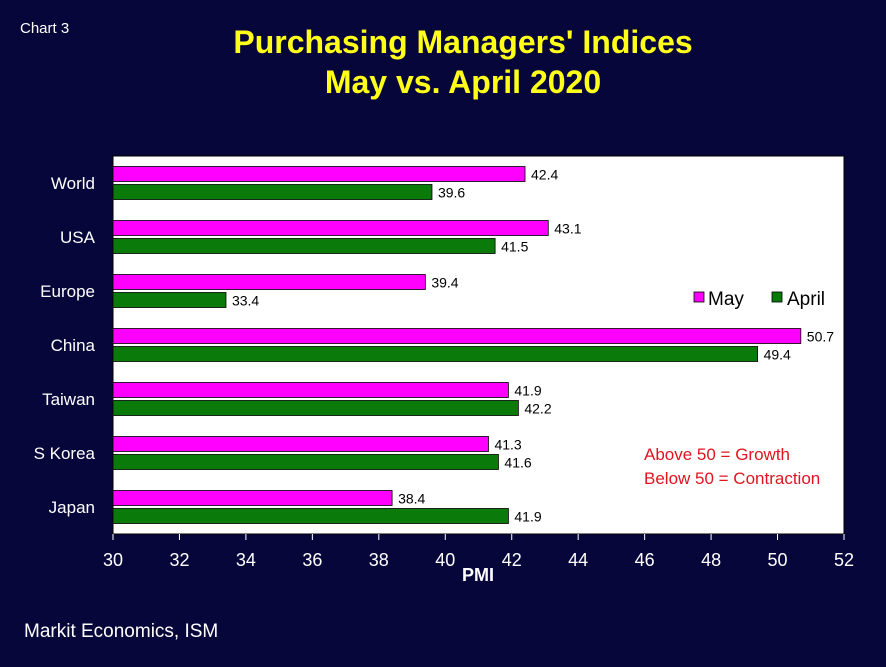 This screenshot has height=667, width=886. I want to click on category-label: USA, so click(78, 237).